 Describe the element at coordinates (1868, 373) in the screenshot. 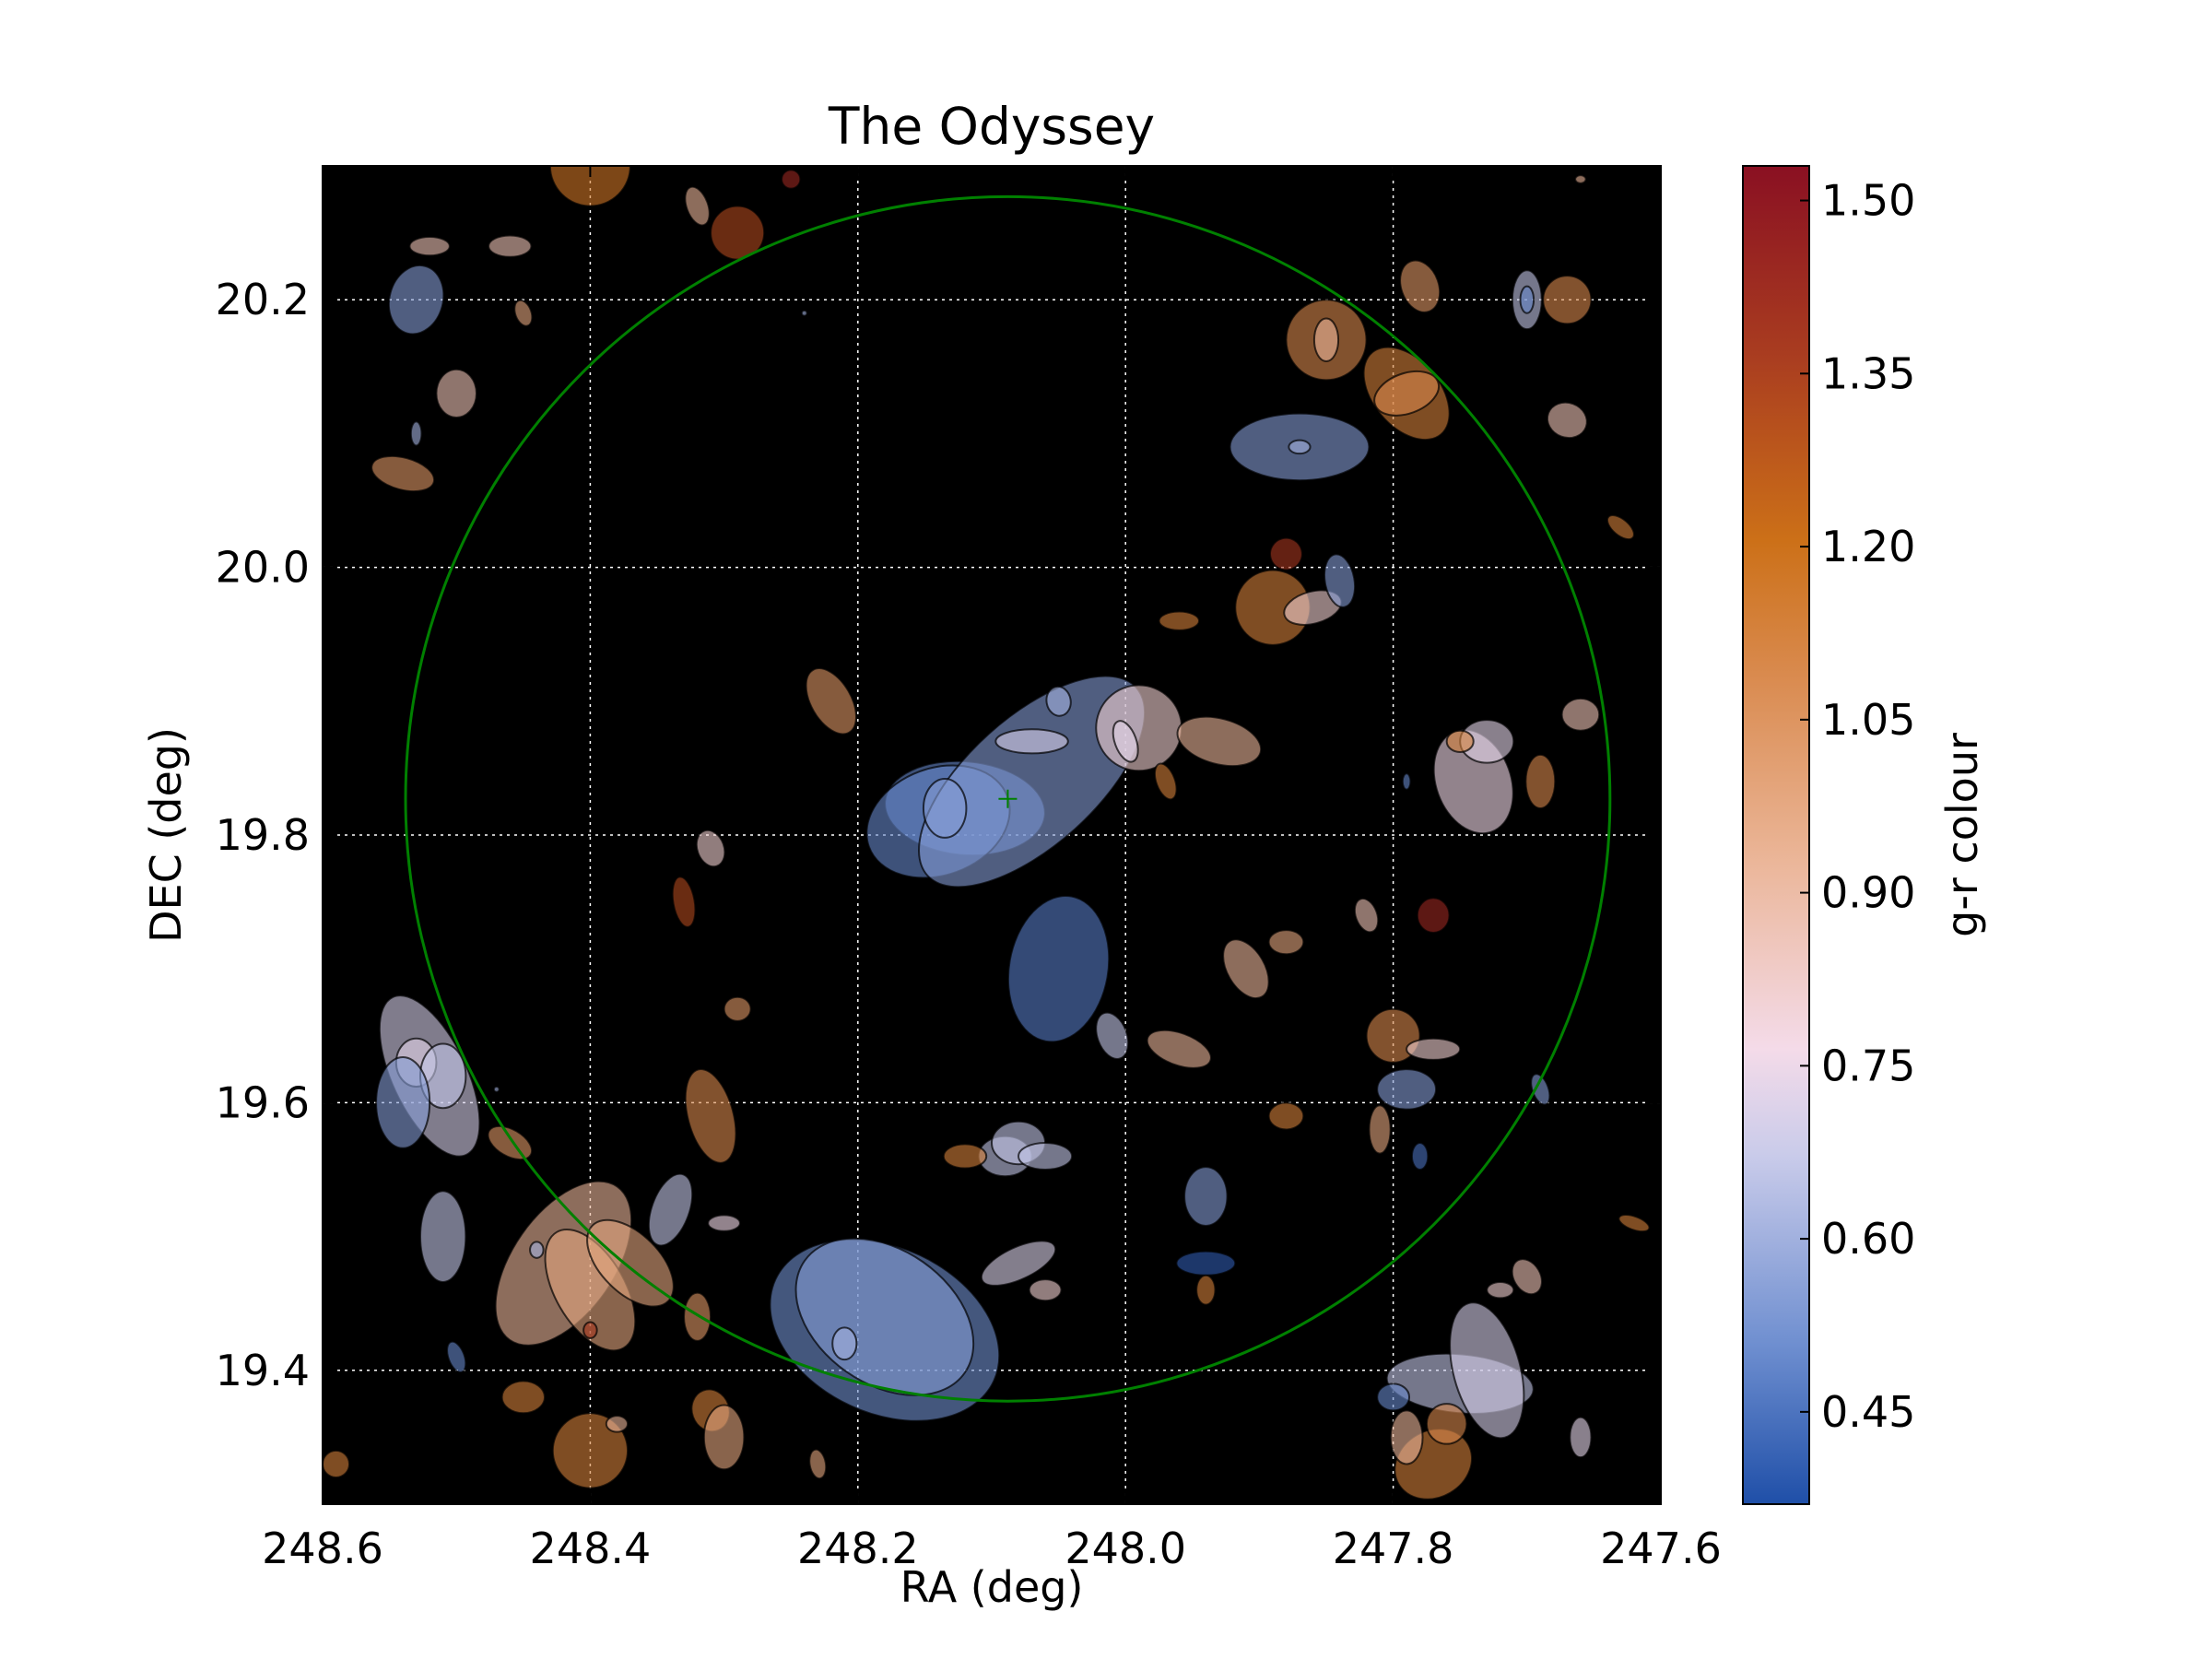

I see `colorbar-tick-label: 1.35` at that location.